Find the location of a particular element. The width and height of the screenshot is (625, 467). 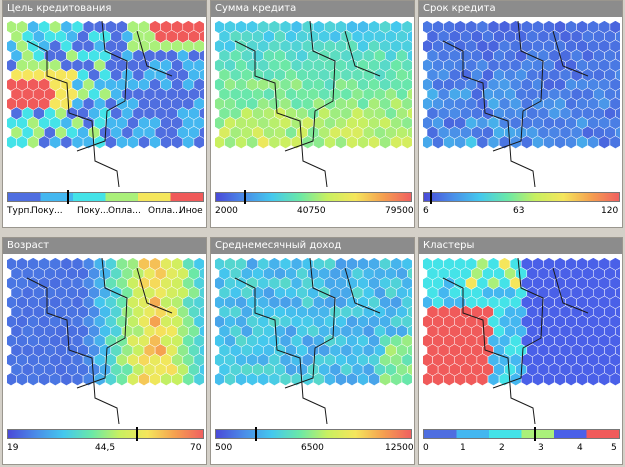

som-map-credit-term is located at coordinates (521, 104).